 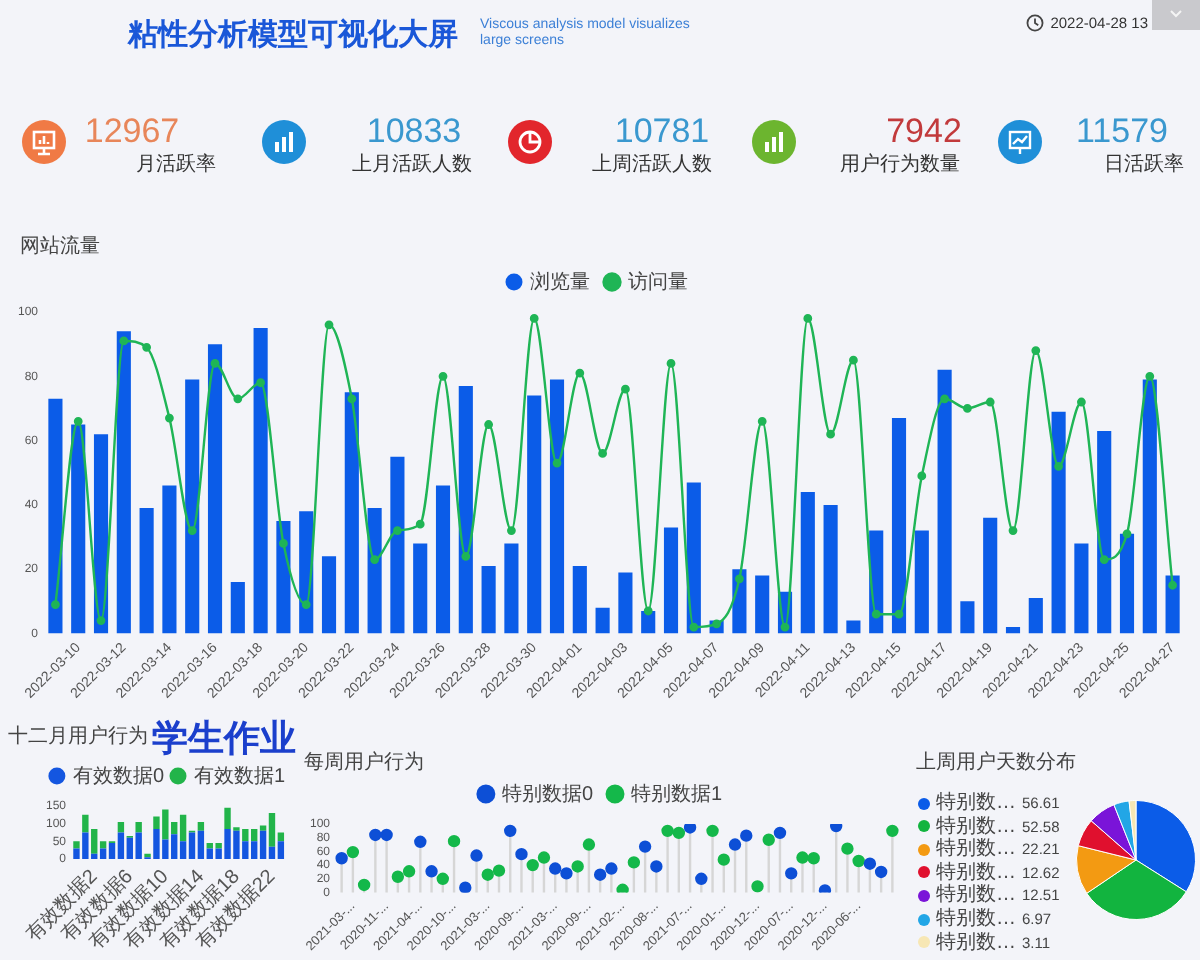 I want to click on data-label: 10833, so click(x=414, y=132).